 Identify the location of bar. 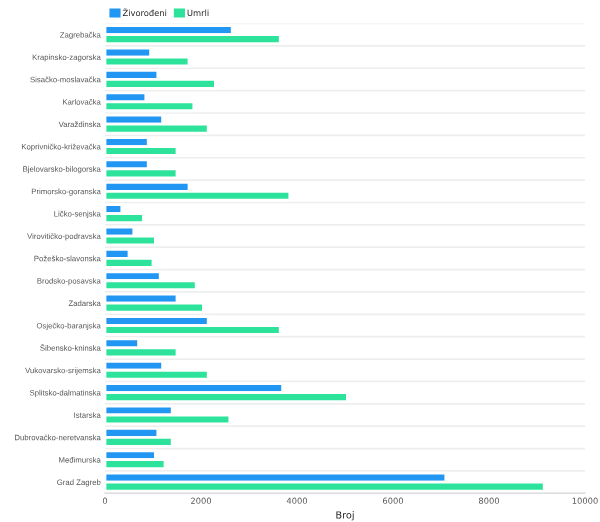
(325, 486).